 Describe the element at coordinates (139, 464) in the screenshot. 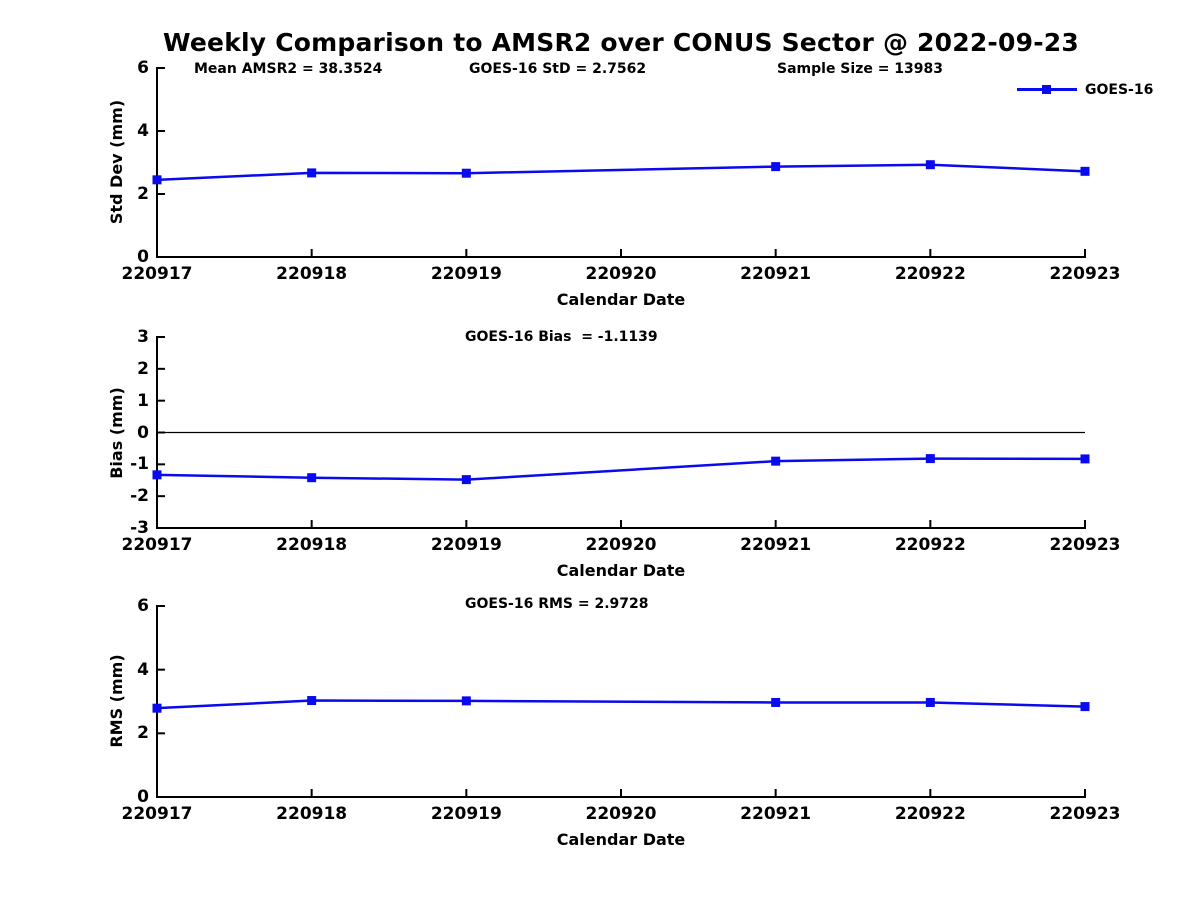

I see `y-tick-label: -1` at that location.